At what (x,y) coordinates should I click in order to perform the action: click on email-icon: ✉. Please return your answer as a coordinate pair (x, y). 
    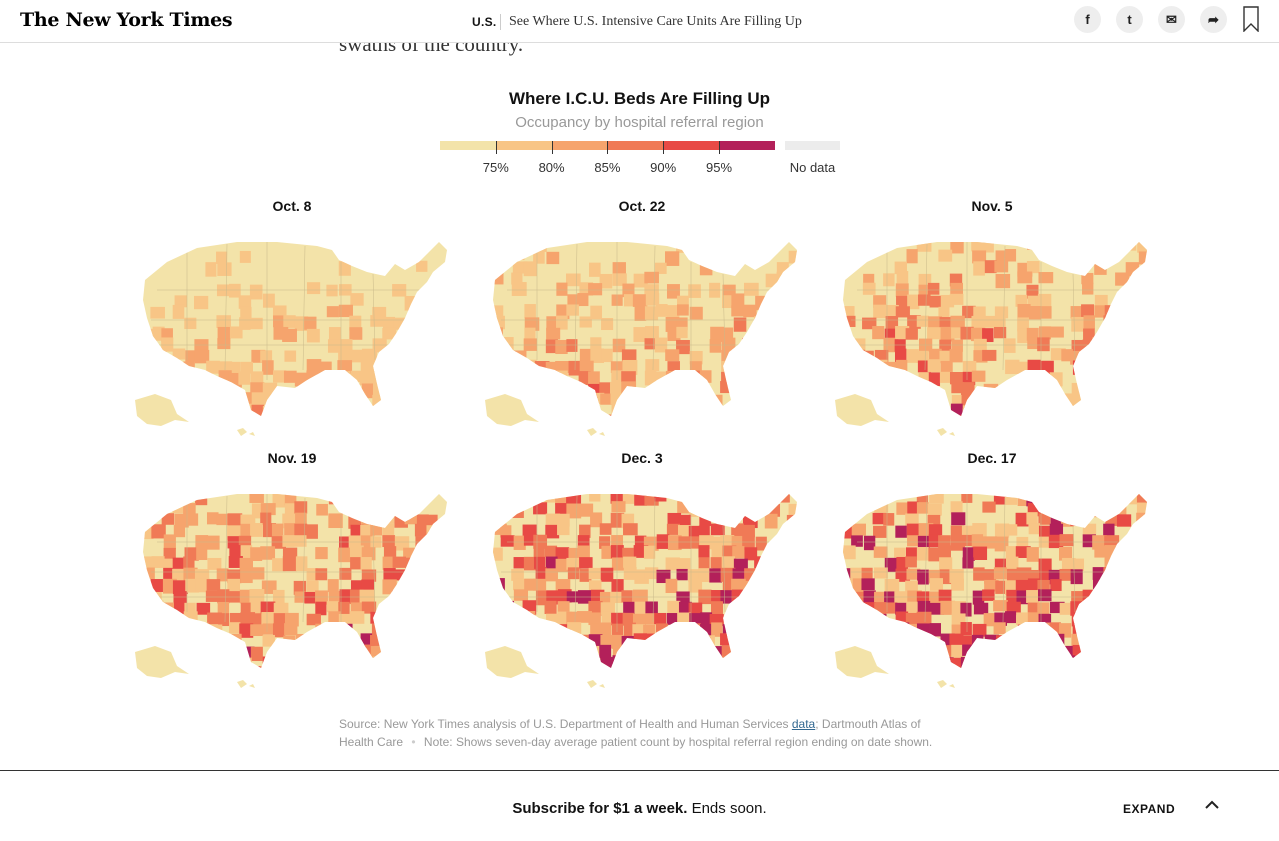
    Looking at the image, I should click on (1171, 19).